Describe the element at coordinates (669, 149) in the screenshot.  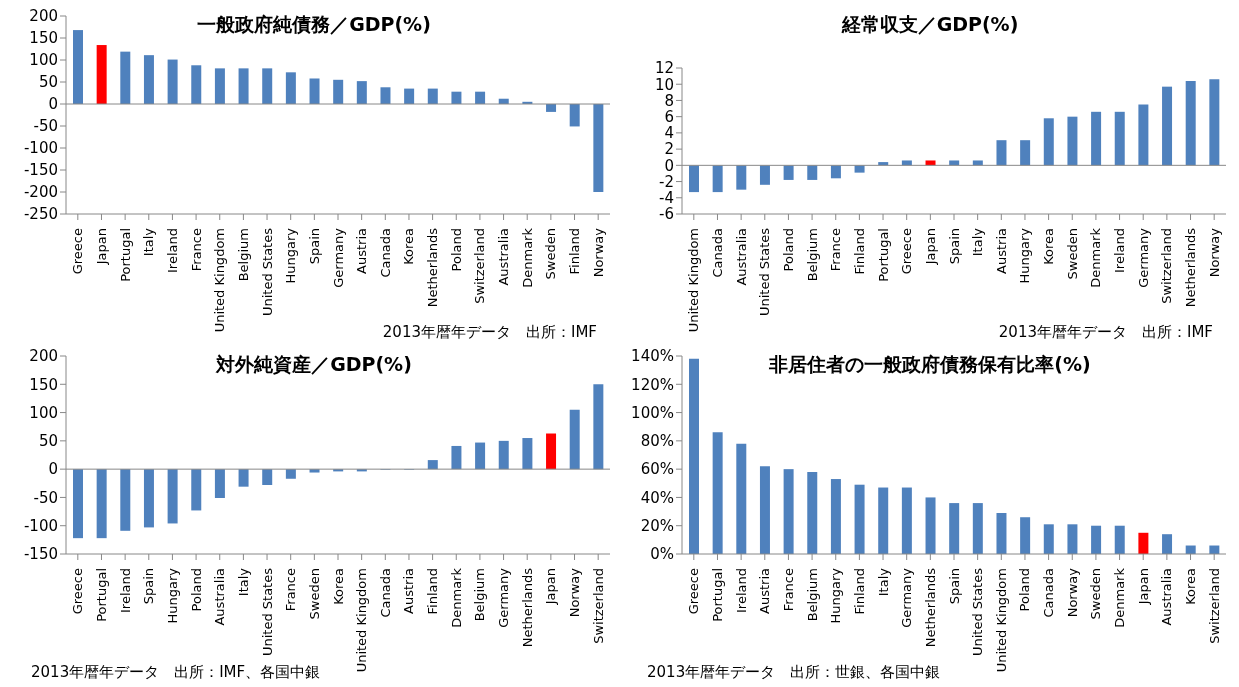
I see `y-tick-label: 2` at that location.